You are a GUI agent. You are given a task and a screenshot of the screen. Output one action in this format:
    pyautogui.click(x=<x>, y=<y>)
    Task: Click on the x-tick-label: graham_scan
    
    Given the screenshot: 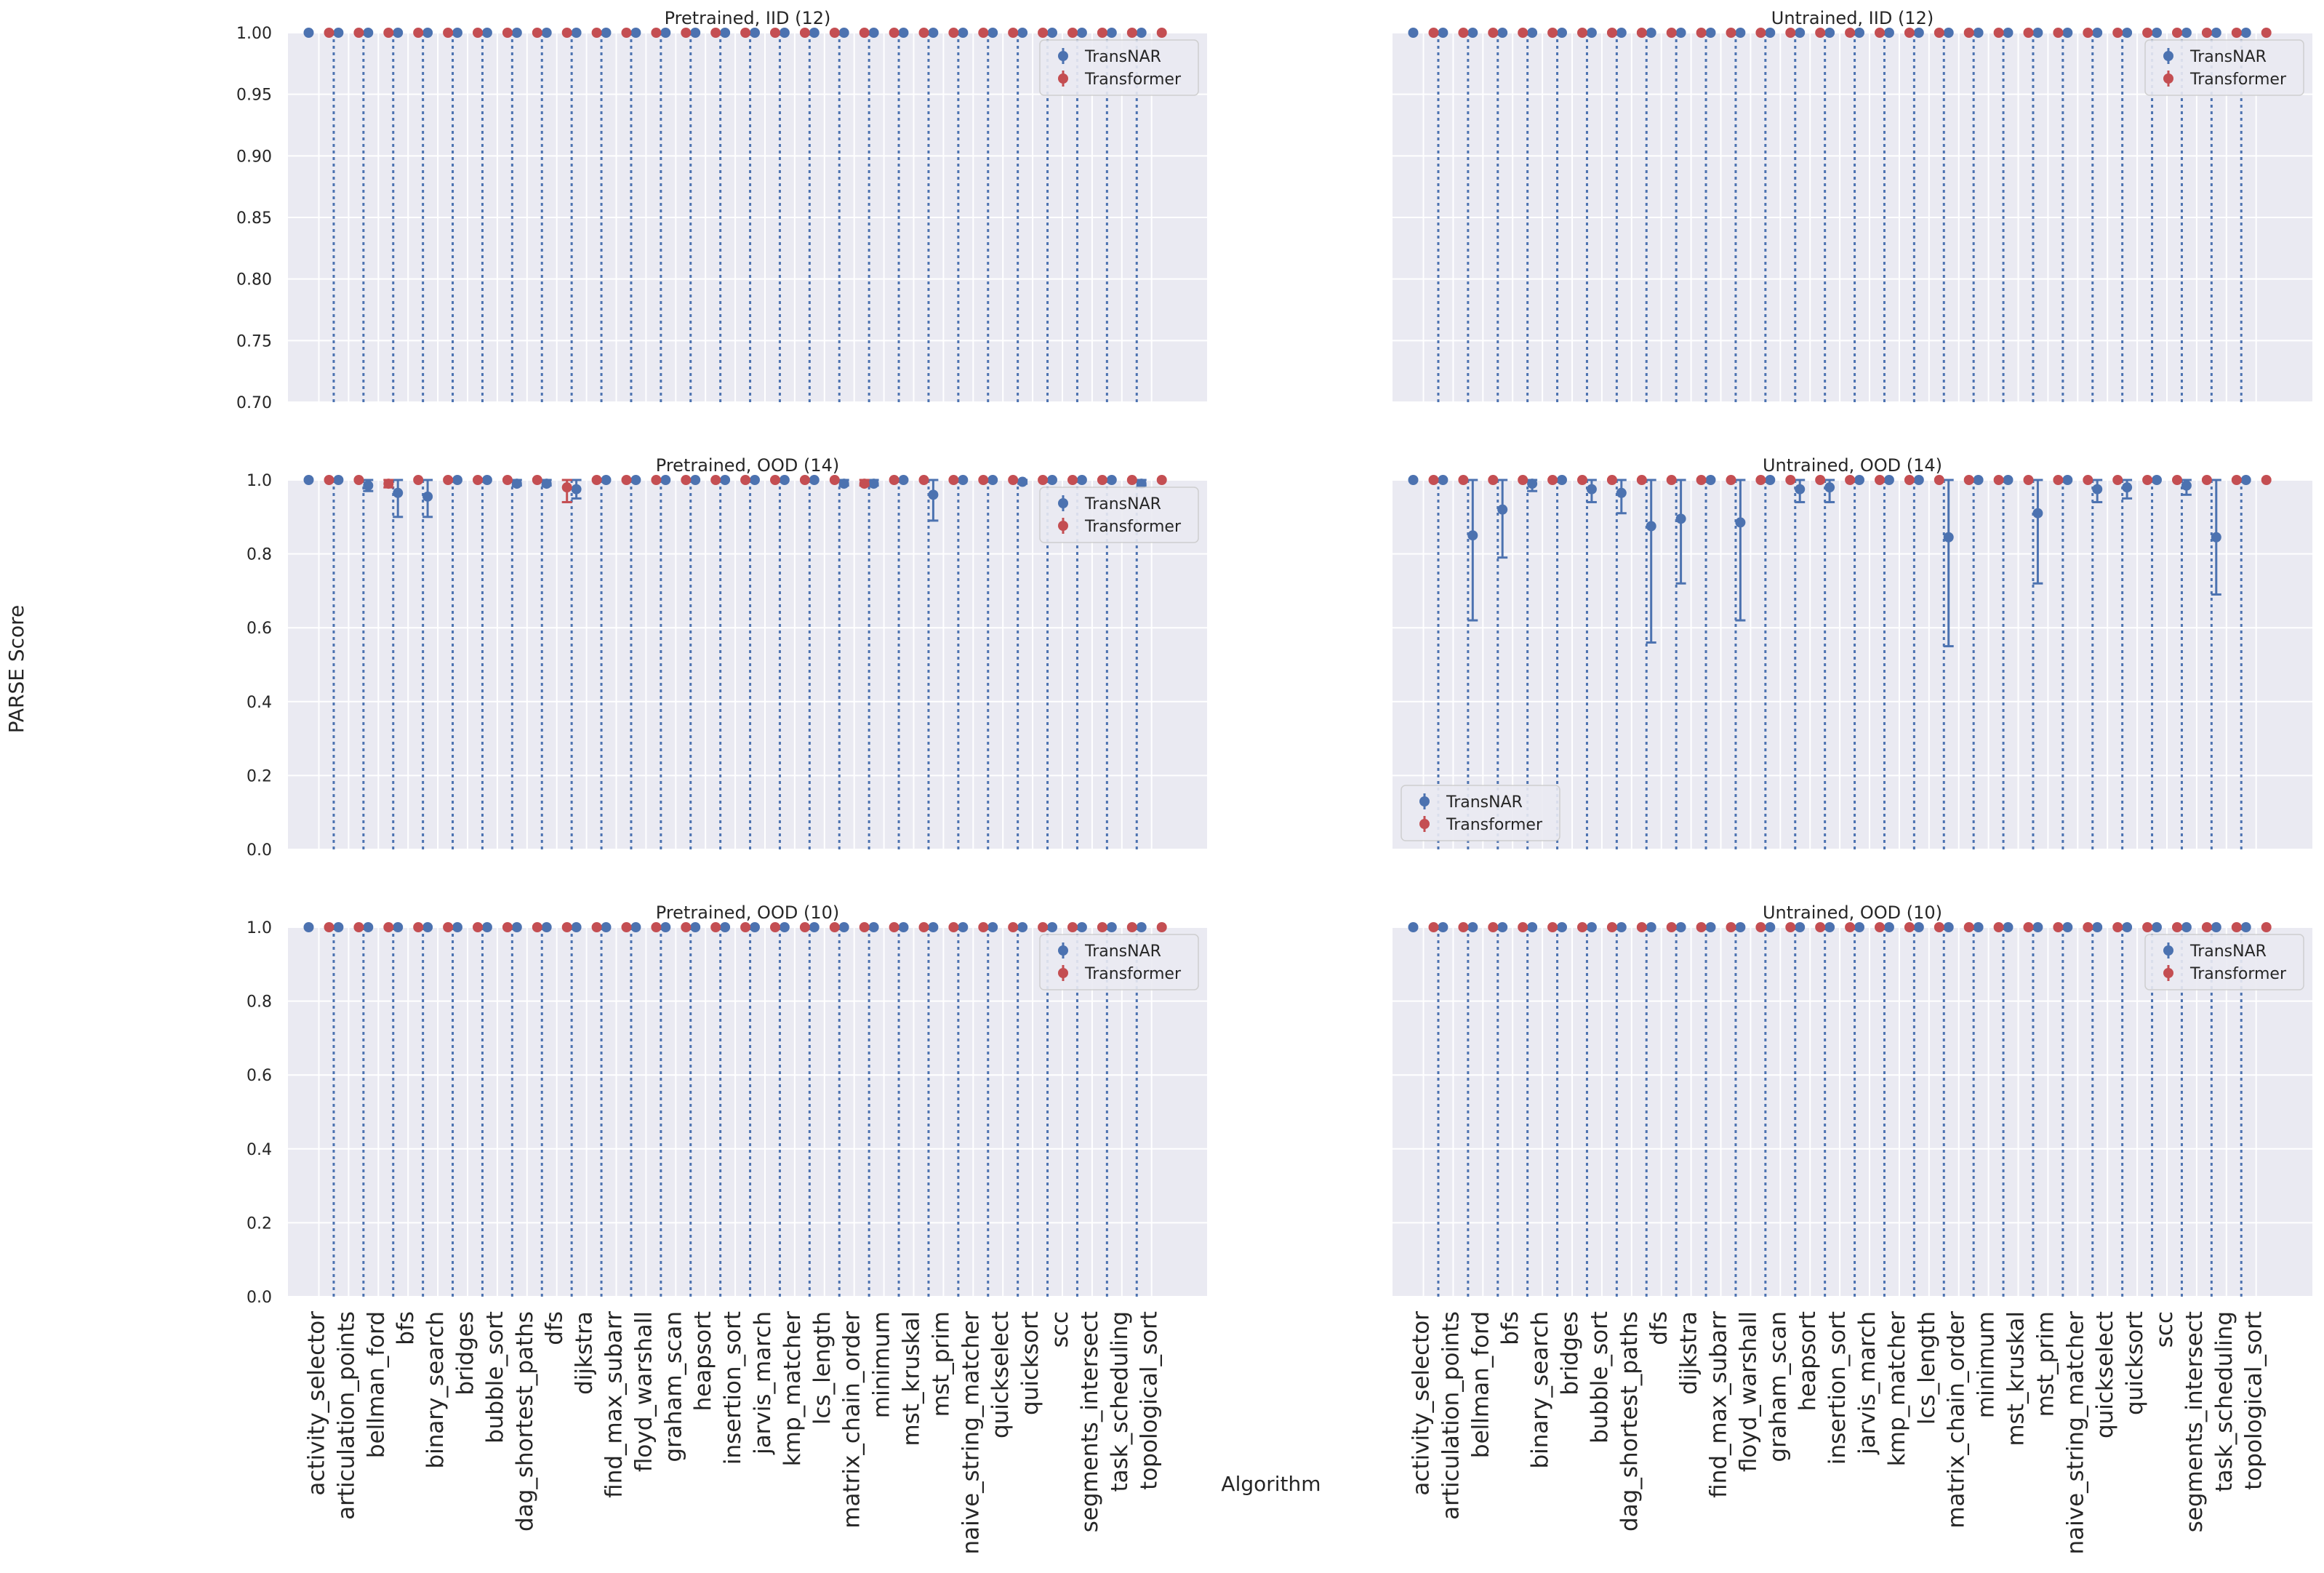 What is the action you would take?
    pyautogui.click(x=1778, y=1386)
    